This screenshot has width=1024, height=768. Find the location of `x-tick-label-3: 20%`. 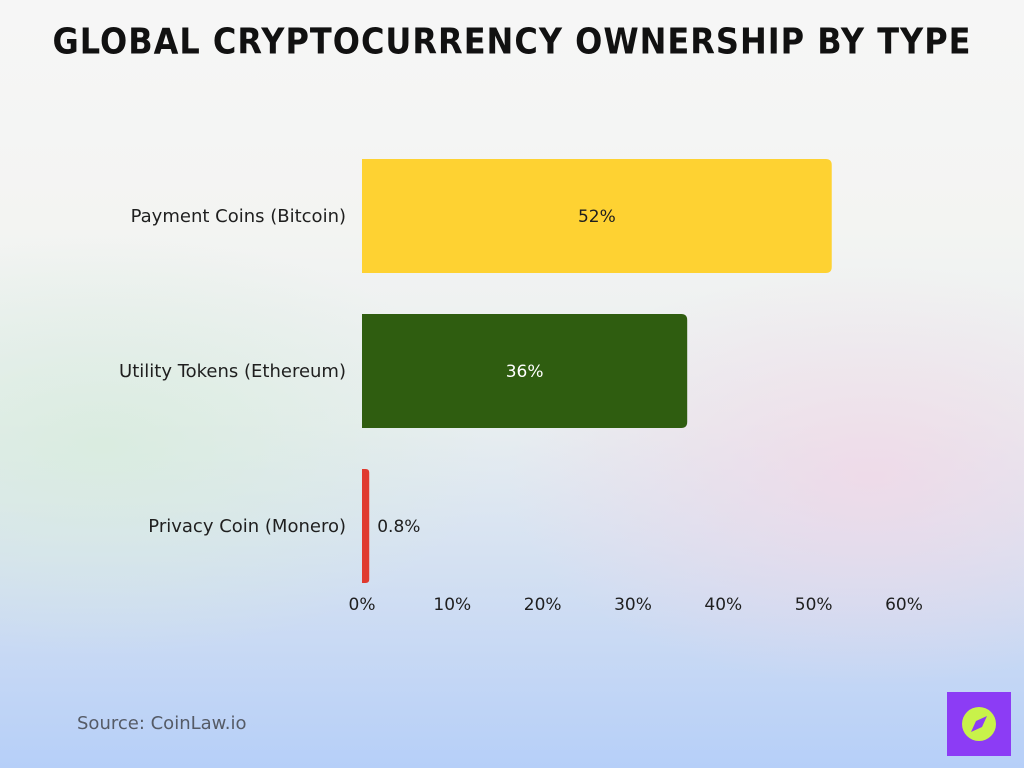

x-tick-label-3: 20% is located at coordinates (543, 605).